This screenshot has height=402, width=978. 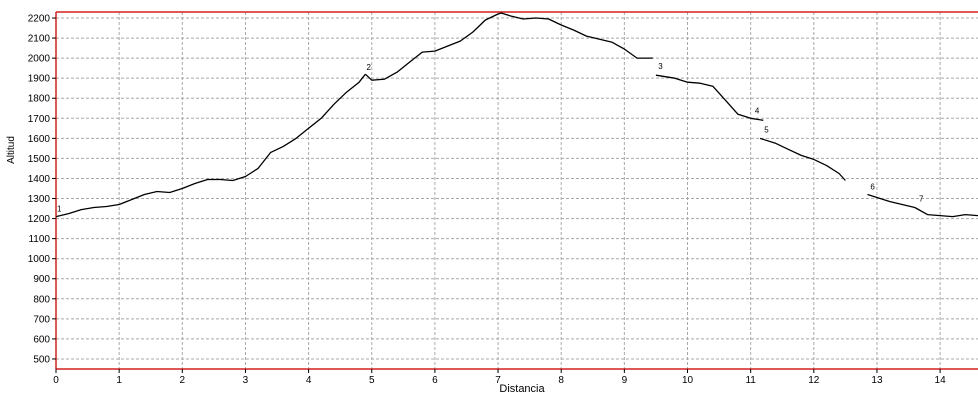 What do you see at coordinates (39, 59) in the screenshot?
I see `y-tick-label: 2000` at bounding box center [39, 59].